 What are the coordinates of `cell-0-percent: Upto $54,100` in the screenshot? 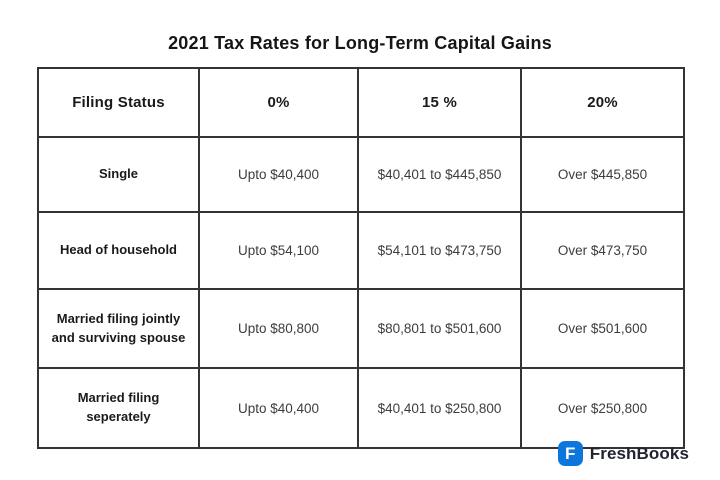 It's located at (278, 250).